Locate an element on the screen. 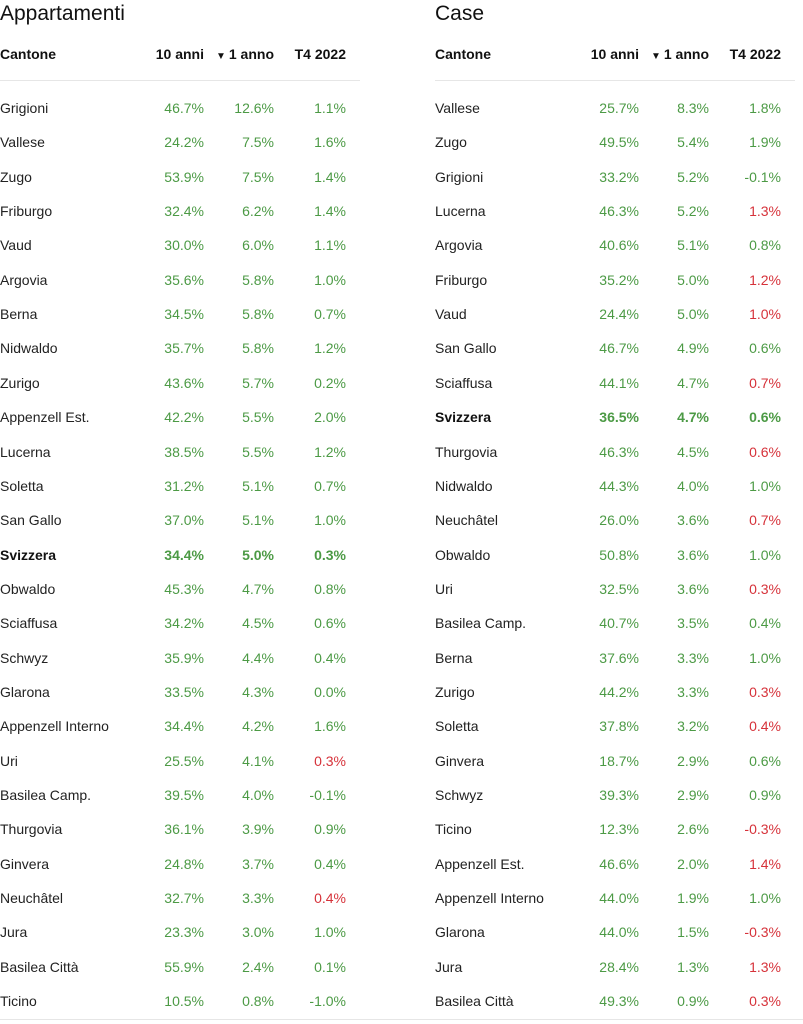  cell-1-anno: 3.7% is located at coordinates (258, 863).